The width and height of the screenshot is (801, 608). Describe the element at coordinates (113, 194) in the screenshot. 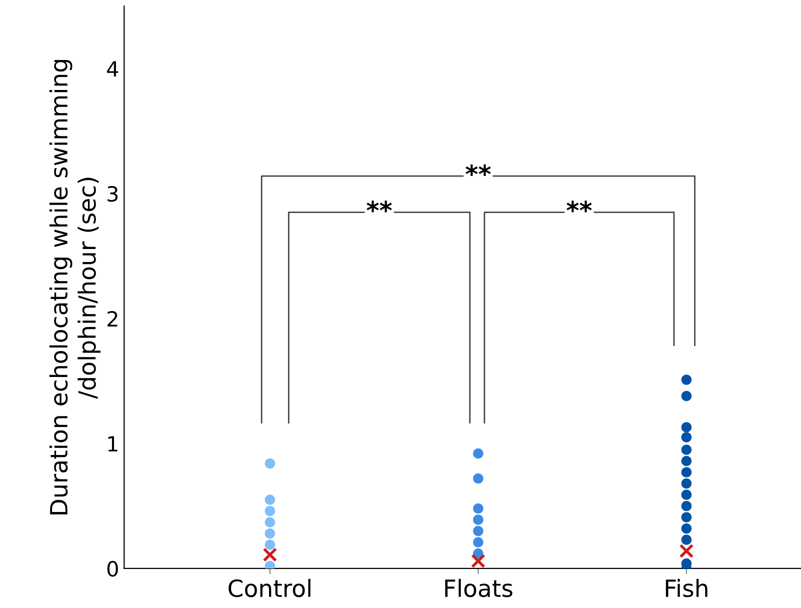

I see `y-tick-label: 3` at that location.